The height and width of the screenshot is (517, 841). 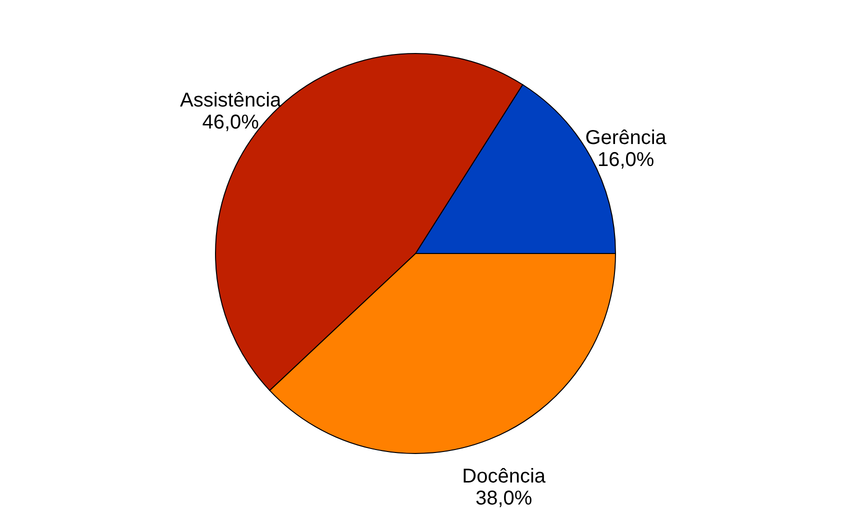 What do you see at coordinates (503, 499) in the screenshot?
I see `data-label: 38,0%` at bounding box center [503, 499].